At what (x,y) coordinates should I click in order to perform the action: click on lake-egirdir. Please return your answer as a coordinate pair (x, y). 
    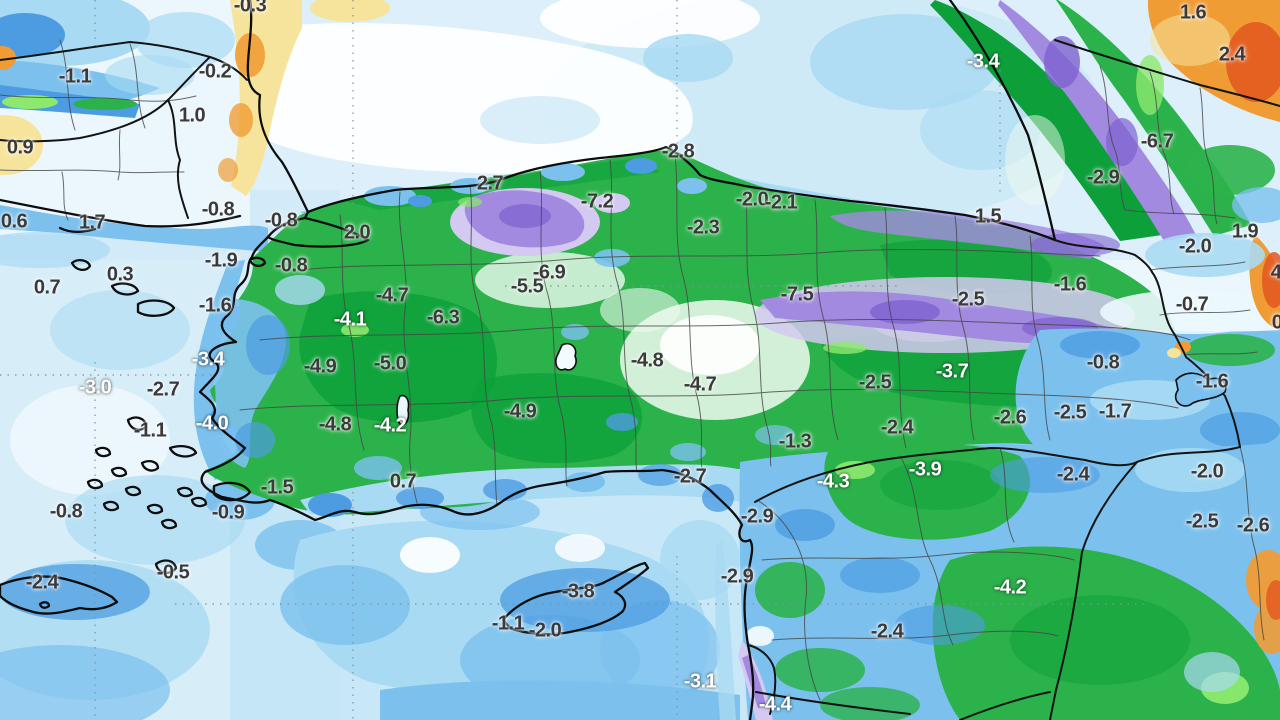
    Looking at the image, I should click on (403, 410).